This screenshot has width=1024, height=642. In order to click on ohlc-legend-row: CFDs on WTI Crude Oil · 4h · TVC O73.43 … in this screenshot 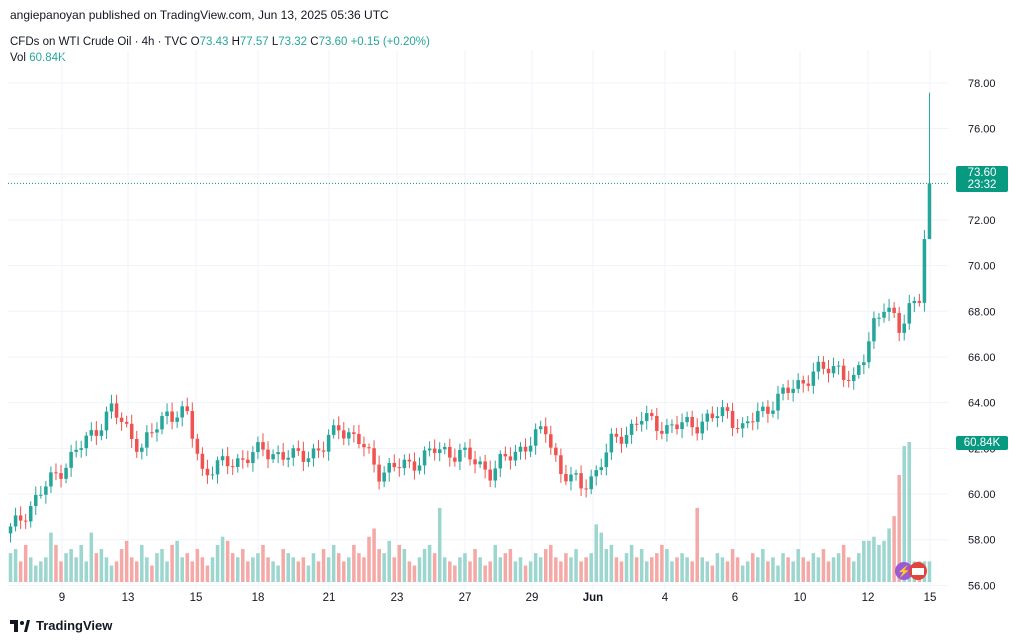, I will do `click(220, 42)`.